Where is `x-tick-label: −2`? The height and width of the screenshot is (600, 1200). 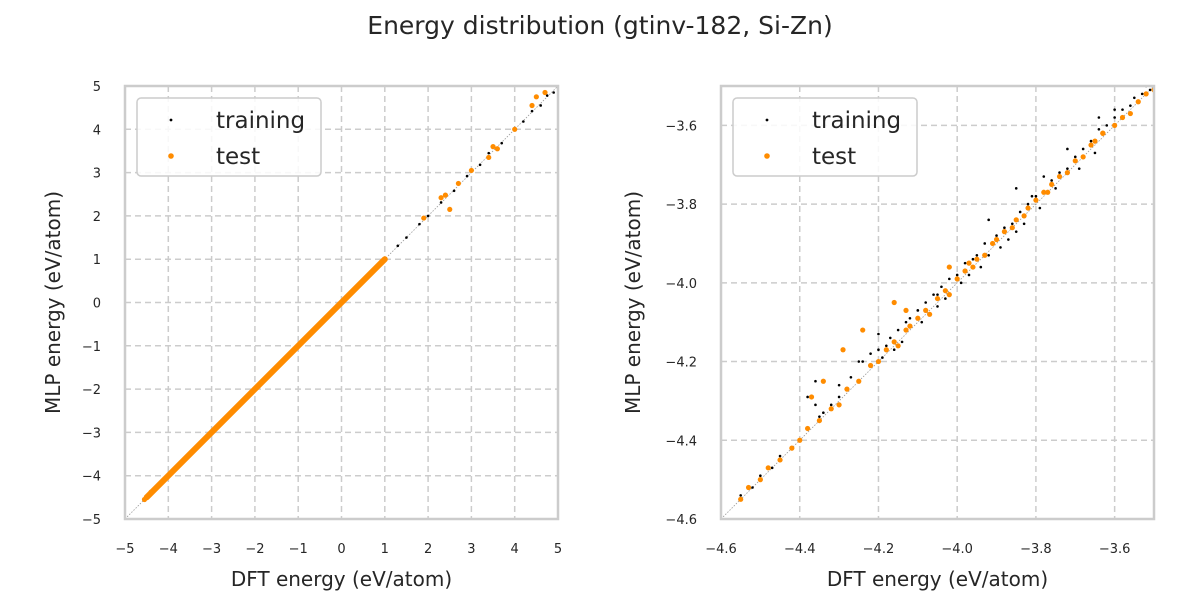 x-tick-label: −2 is located at coordinates (254, 549).